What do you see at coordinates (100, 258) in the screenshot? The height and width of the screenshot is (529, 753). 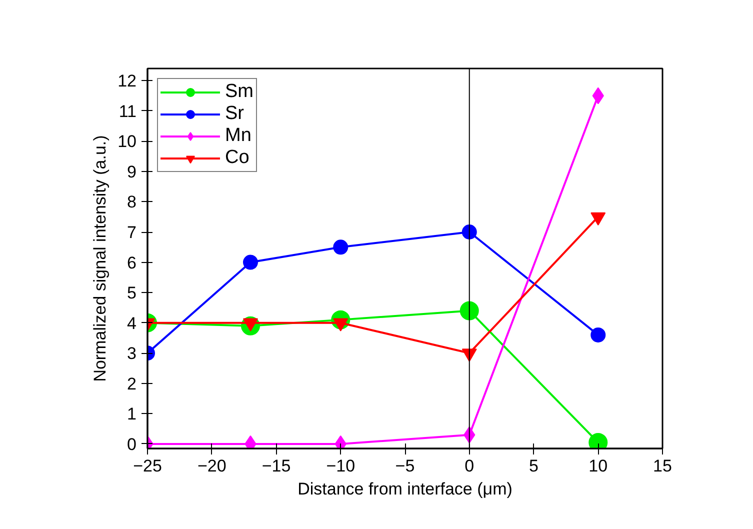 I see `y-axis-title: Normalized signal intensity (a.u.)` at bounding box center [100, 258].